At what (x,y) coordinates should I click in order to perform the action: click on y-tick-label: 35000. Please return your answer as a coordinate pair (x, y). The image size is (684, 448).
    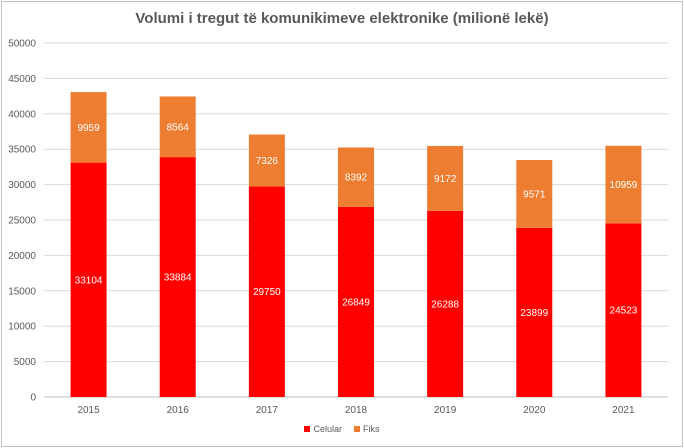
    Looking at the image, I should click on (22, 150).